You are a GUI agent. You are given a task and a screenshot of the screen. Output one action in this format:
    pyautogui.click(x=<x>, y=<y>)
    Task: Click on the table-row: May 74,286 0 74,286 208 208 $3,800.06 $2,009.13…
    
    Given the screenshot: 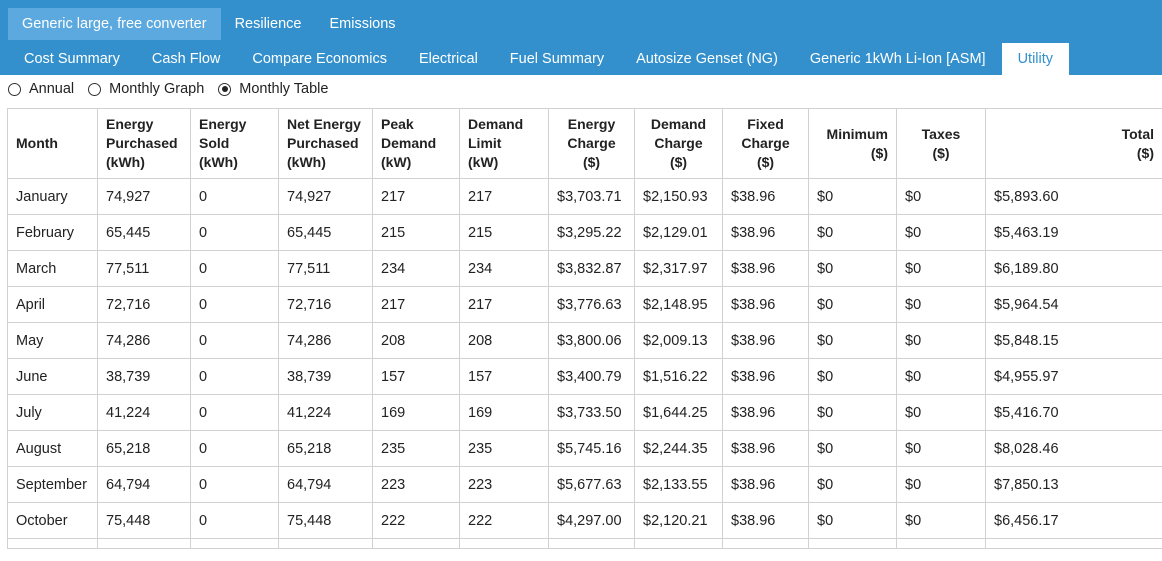 What is the action you would take?
    pyautogui.click(x=584, y=340)
    